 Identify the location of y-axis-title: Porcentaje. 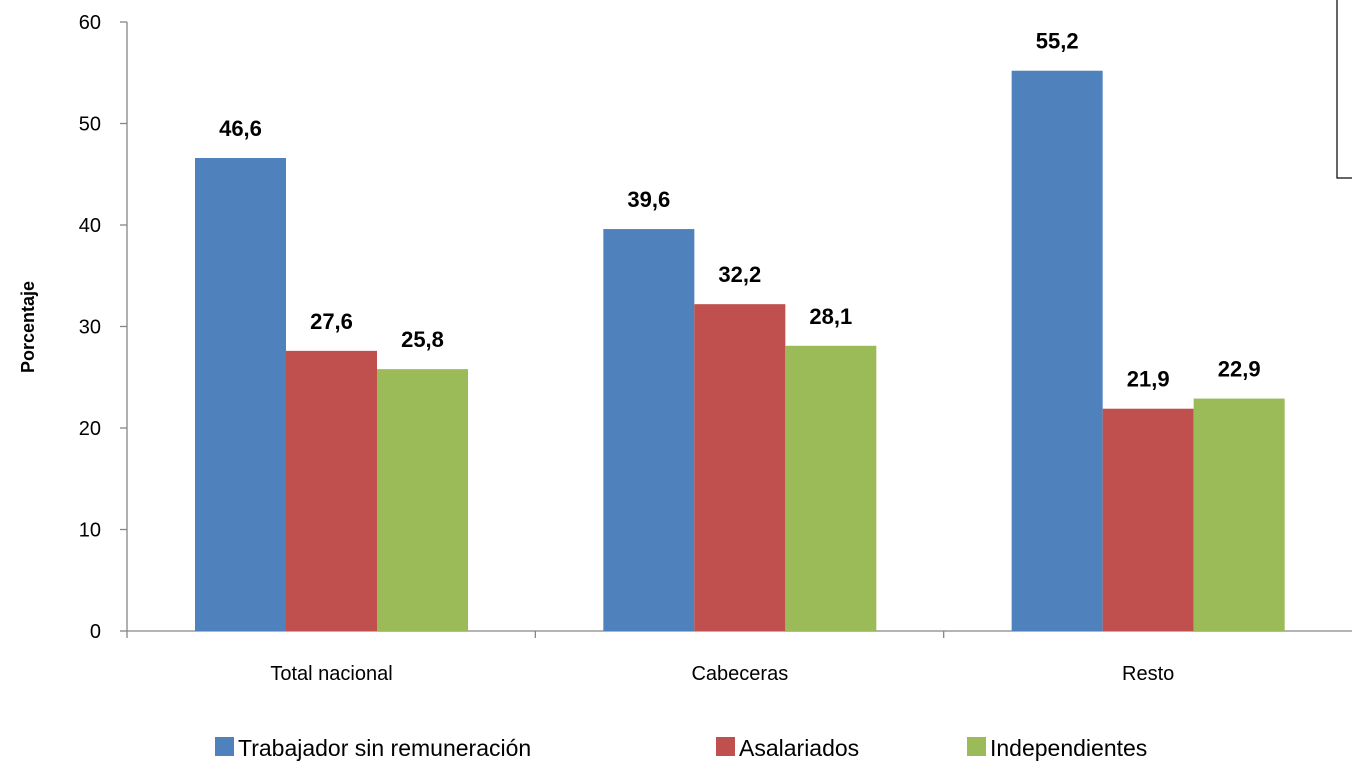
(28, 327).